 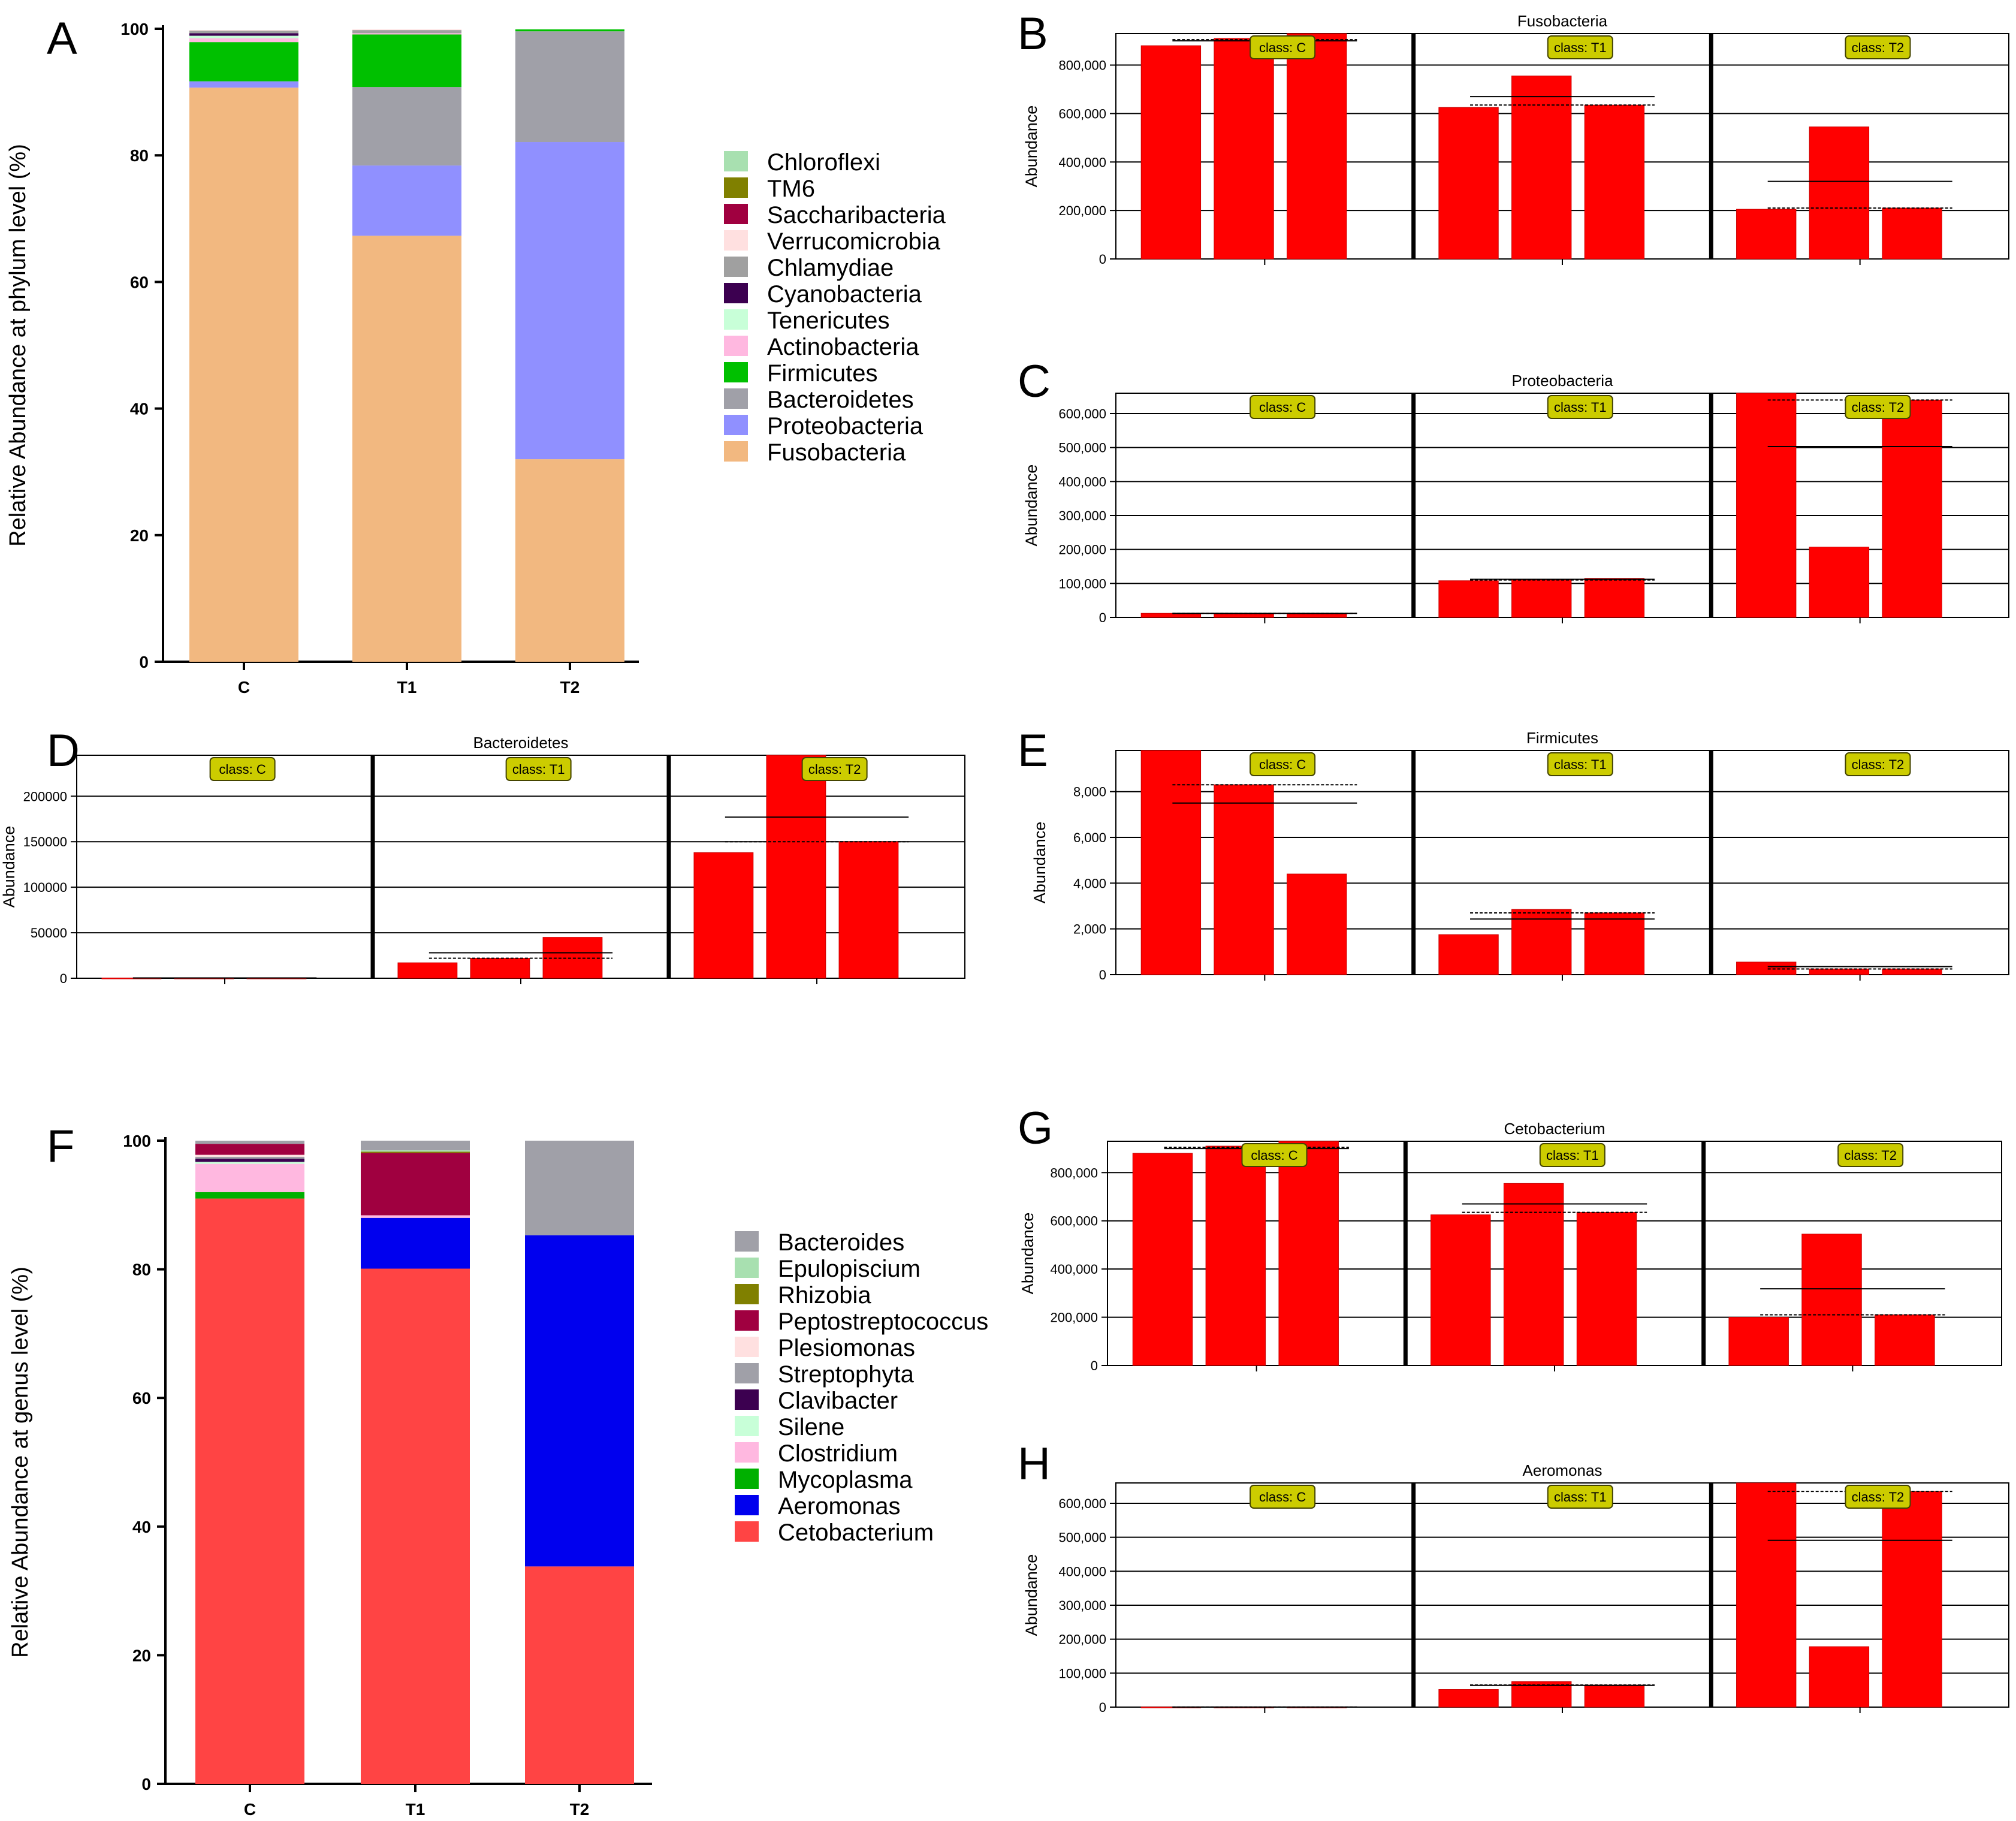 What do you see at coordinates (521, 743) in the screenshot?
I see `chart-title: Bacteroidetes` at bounding box center [521, 743].